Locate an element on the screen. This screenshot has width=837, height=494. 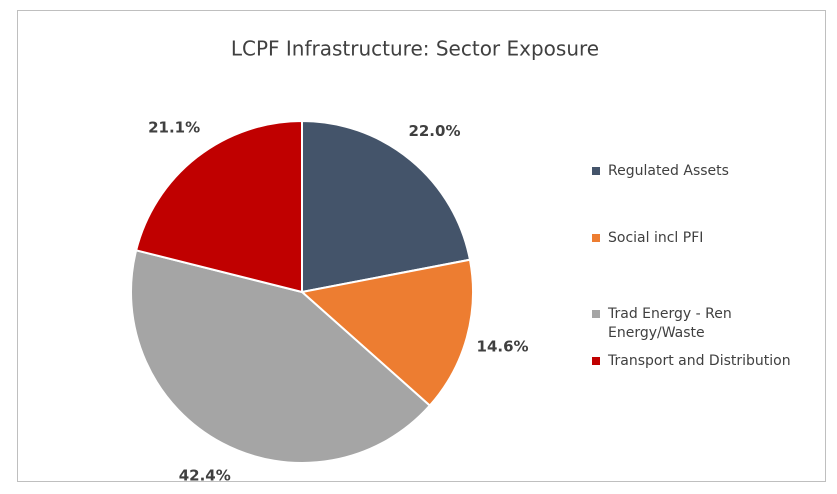
data-label: 14.6% is located at coordinates (503, 347).